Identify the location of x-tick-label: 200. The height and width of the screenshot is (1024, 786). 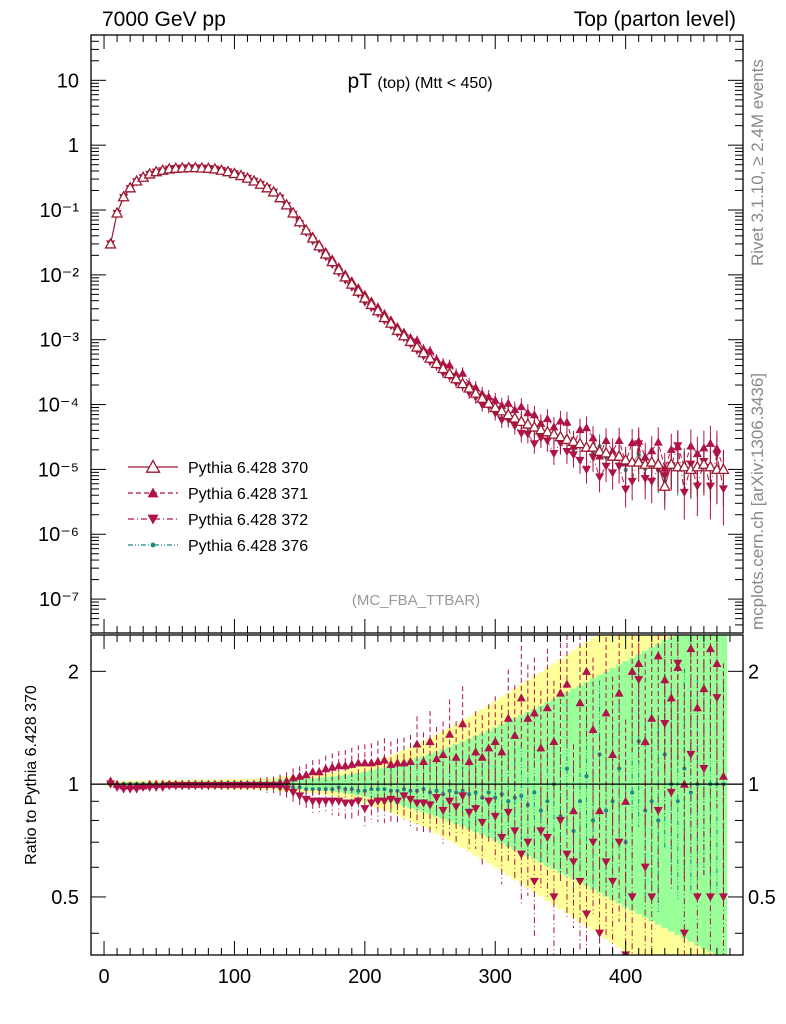
(364, 977).